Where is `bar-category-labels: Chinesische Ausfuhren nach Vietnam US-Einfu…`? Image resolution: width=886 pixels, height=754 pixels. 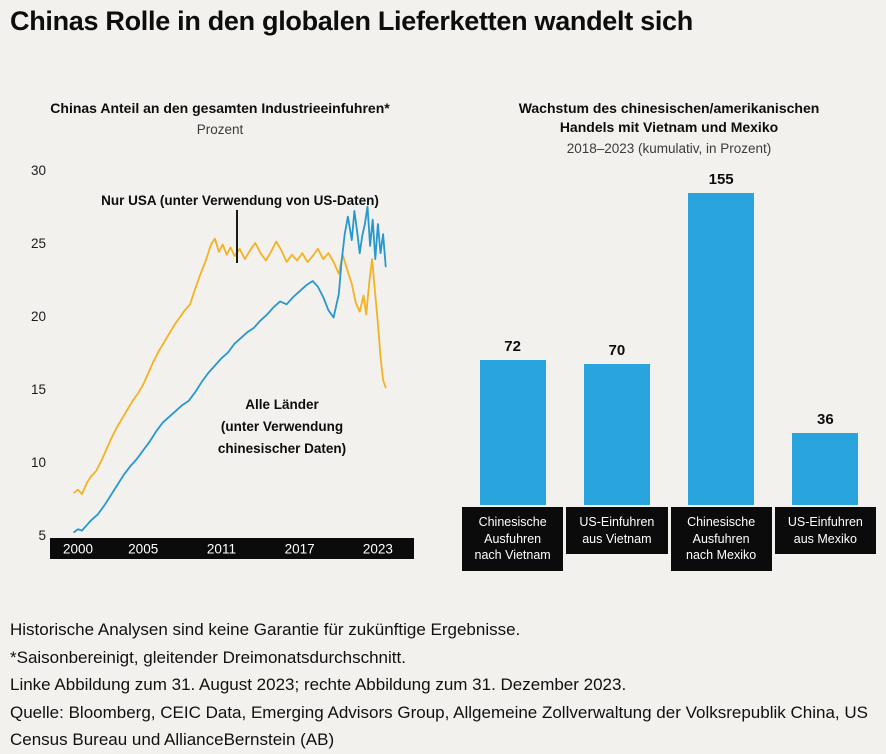 bar-category-labels: Chinesische Ausfuhren nach Vietnam US-Einfu… is located at coordinates (669, 539).